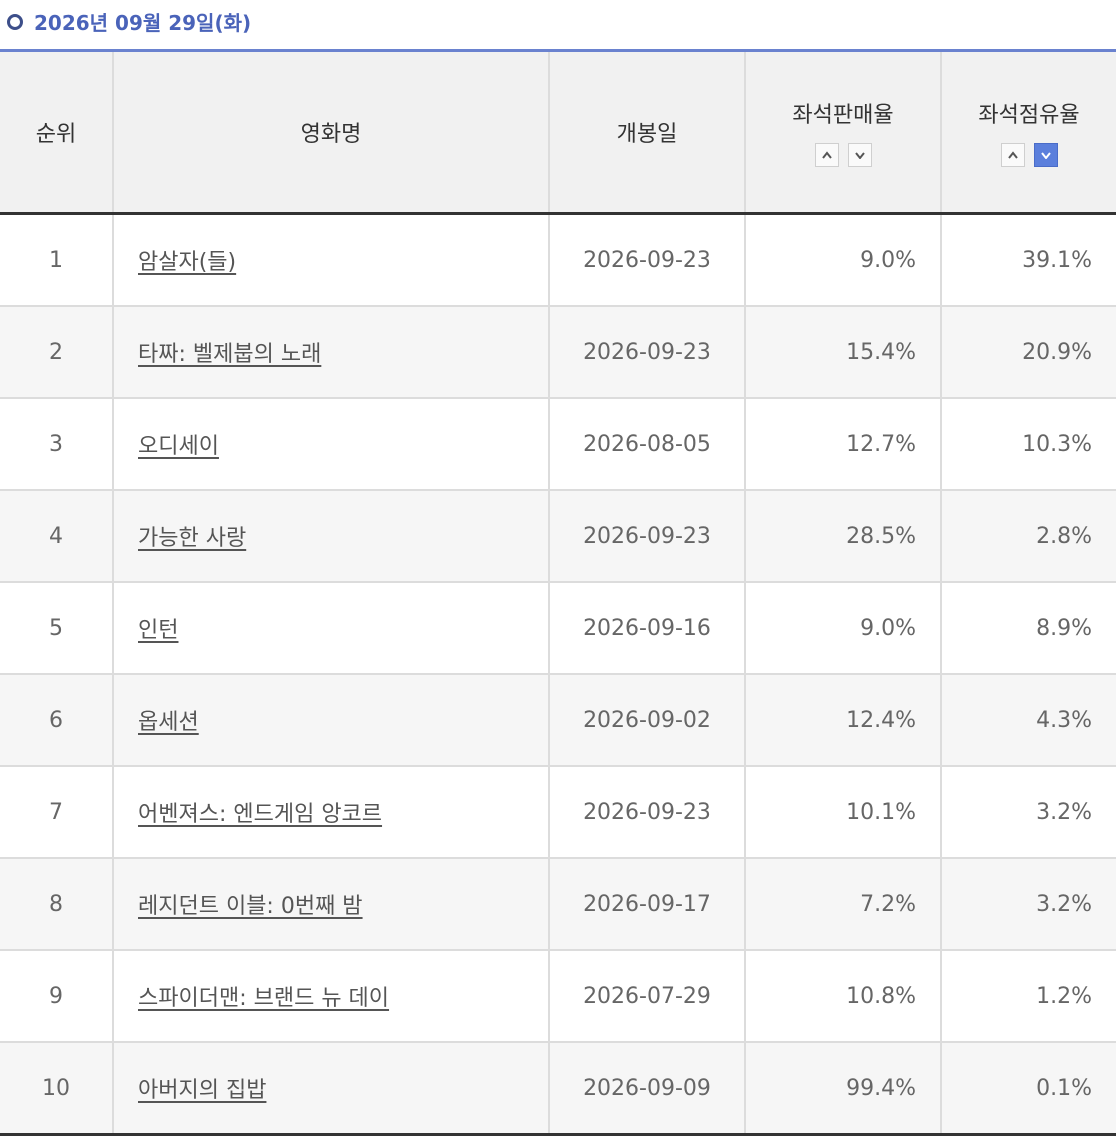  I want to click on rank: 6, so click(56, 720).